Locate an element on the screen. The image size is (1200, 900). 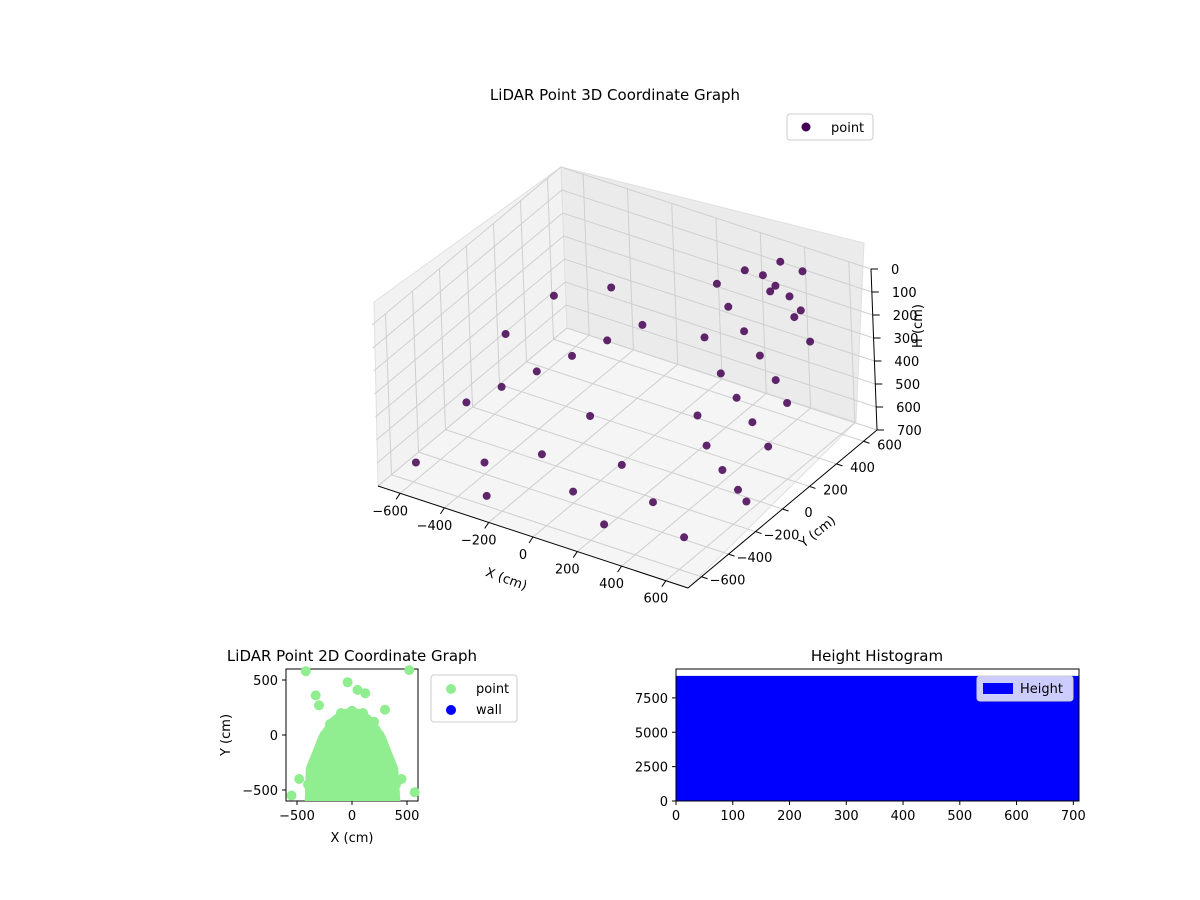
chart-2d-legend-marker-point is located at coordinates (451, 689).